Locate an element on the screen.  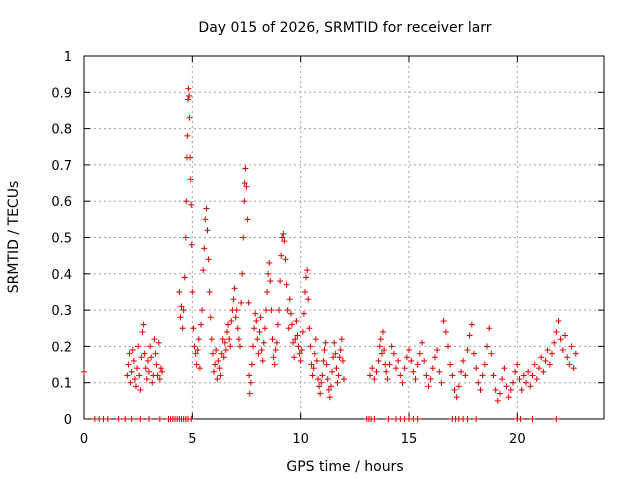
x-tick-label: 15 is located at coordinates (409, 439).